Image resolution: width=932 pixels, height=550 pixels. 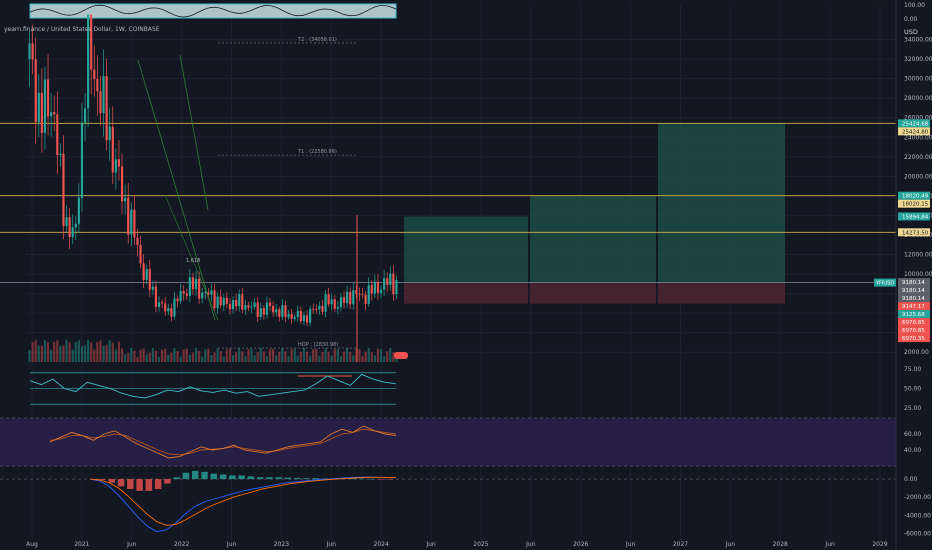 I want to click on price-tick-label: 22000.00, so click(x=918, y=157).